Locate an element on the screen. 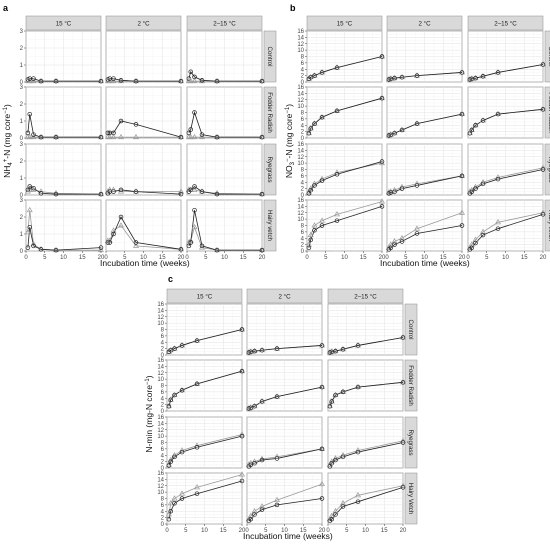 The width and height of the screenshot is (550, 546). row-strip is located at coordinates (411, 498).